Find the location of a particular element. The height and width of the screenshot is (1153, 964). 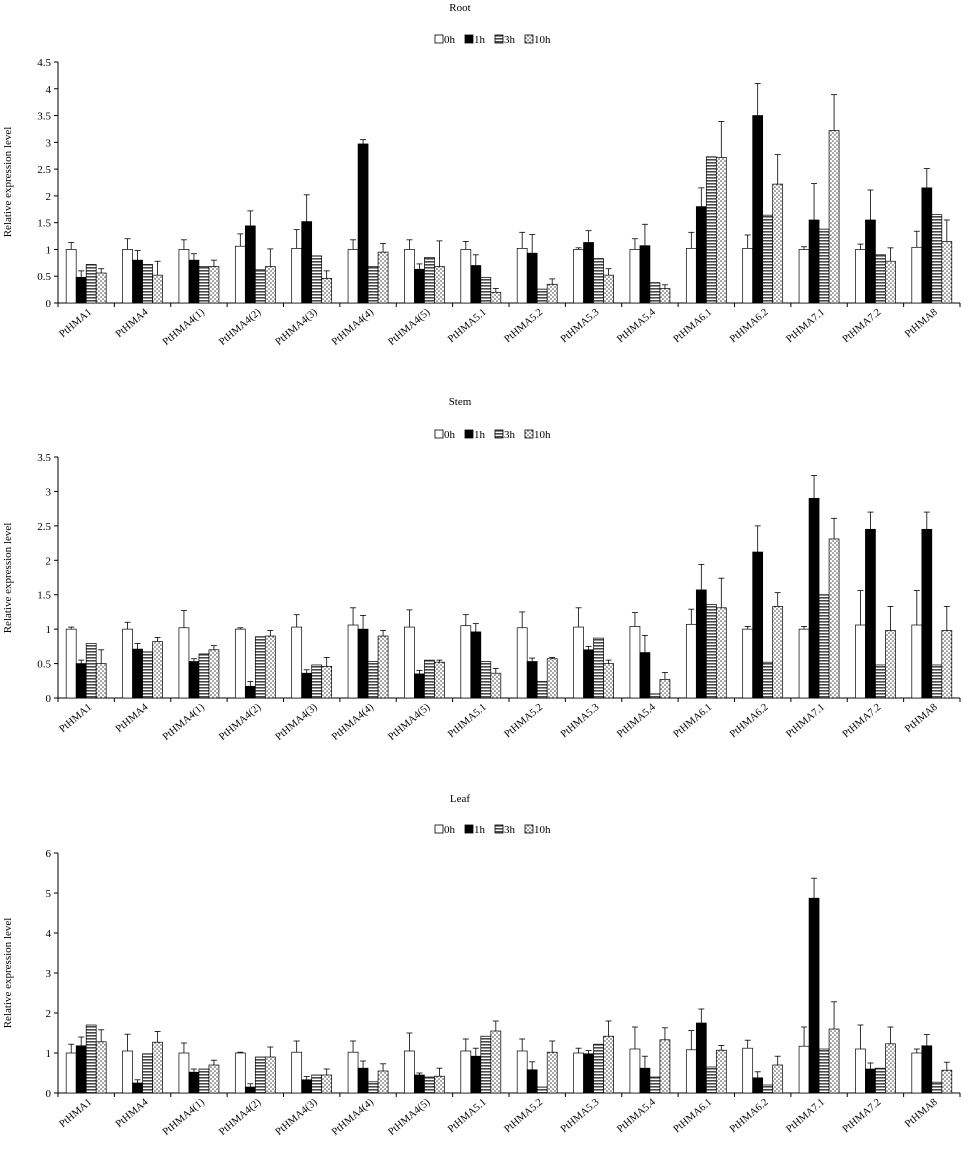

legend-label: 0h is located at coordinates (450, 40).